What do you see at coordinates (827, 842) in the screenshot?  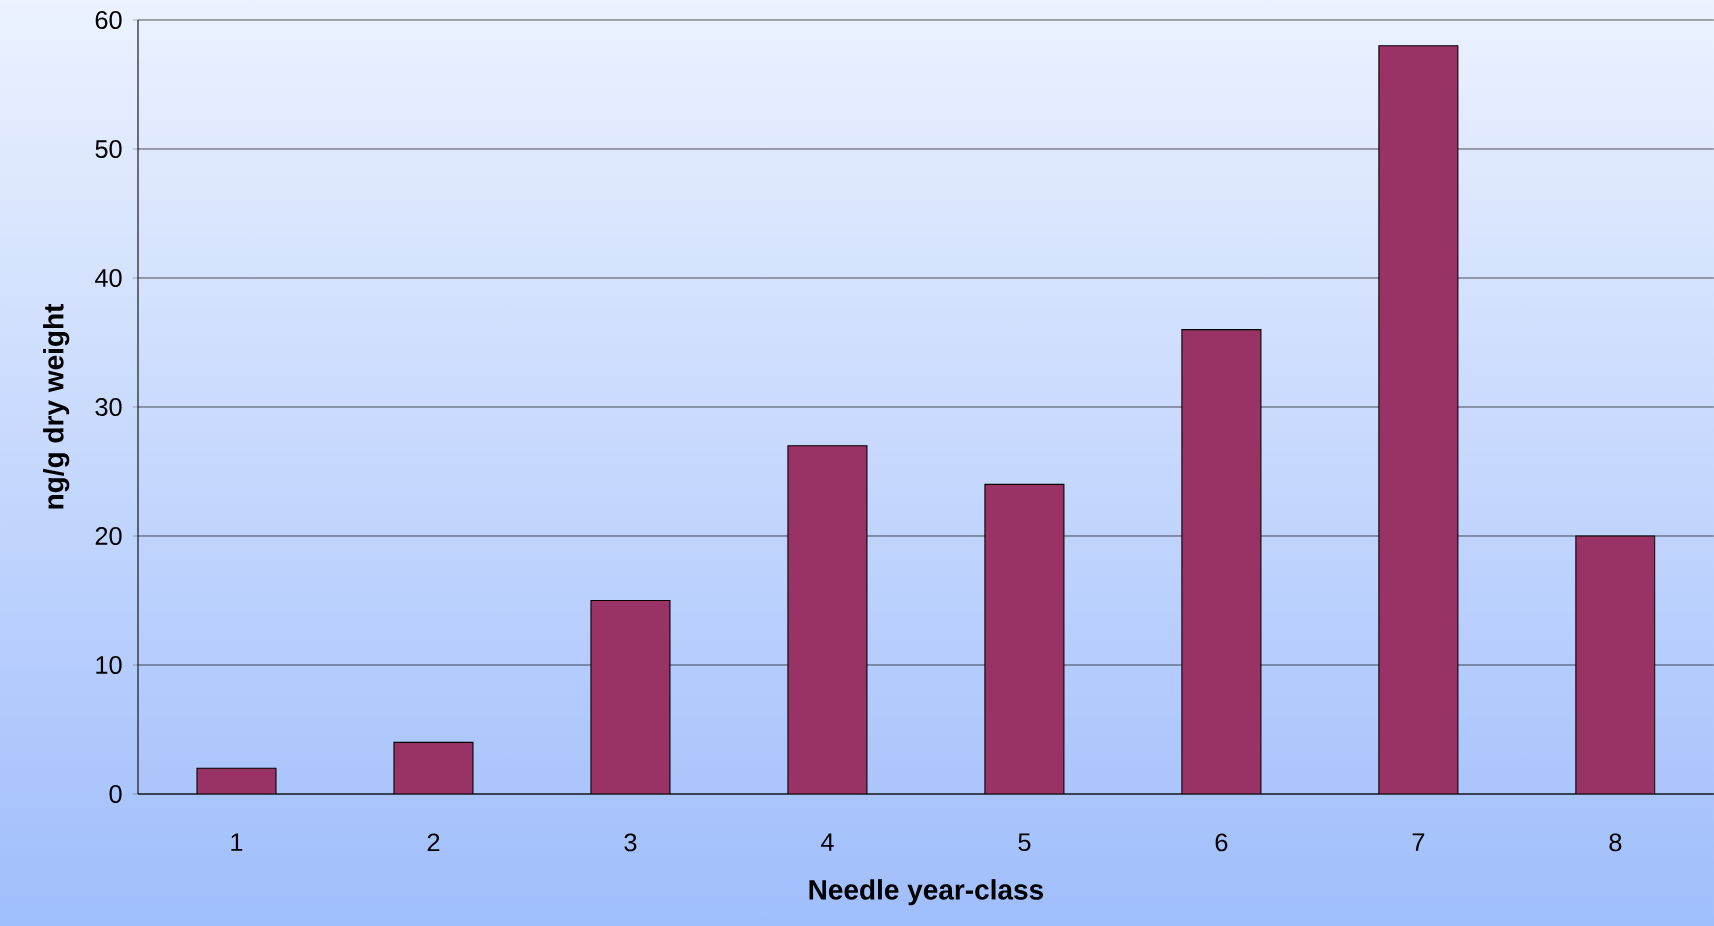 I see `x-tick-label: 4` at bounding box center [827, 842].